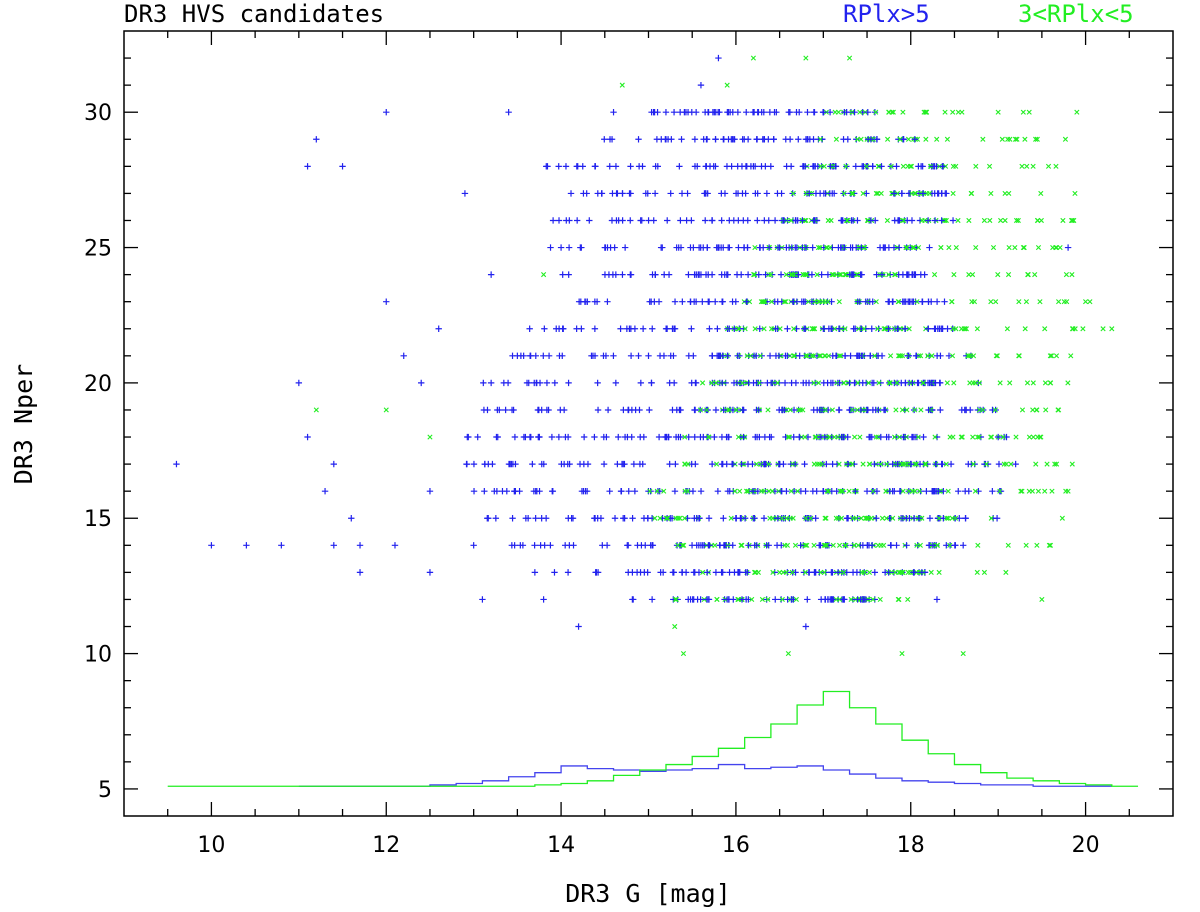  I want to click on y-tick-label: 30, so click(98, 113).